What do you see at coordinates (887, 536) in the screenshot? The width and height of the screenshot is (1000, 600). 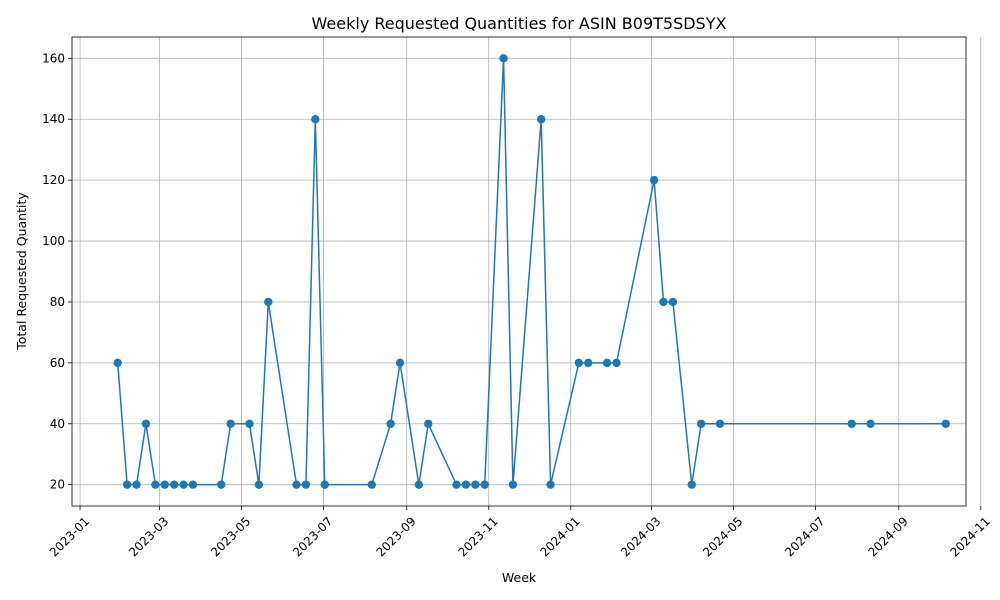 I see `x-tick-label: 2024-09` at bounding box center [887, 536].